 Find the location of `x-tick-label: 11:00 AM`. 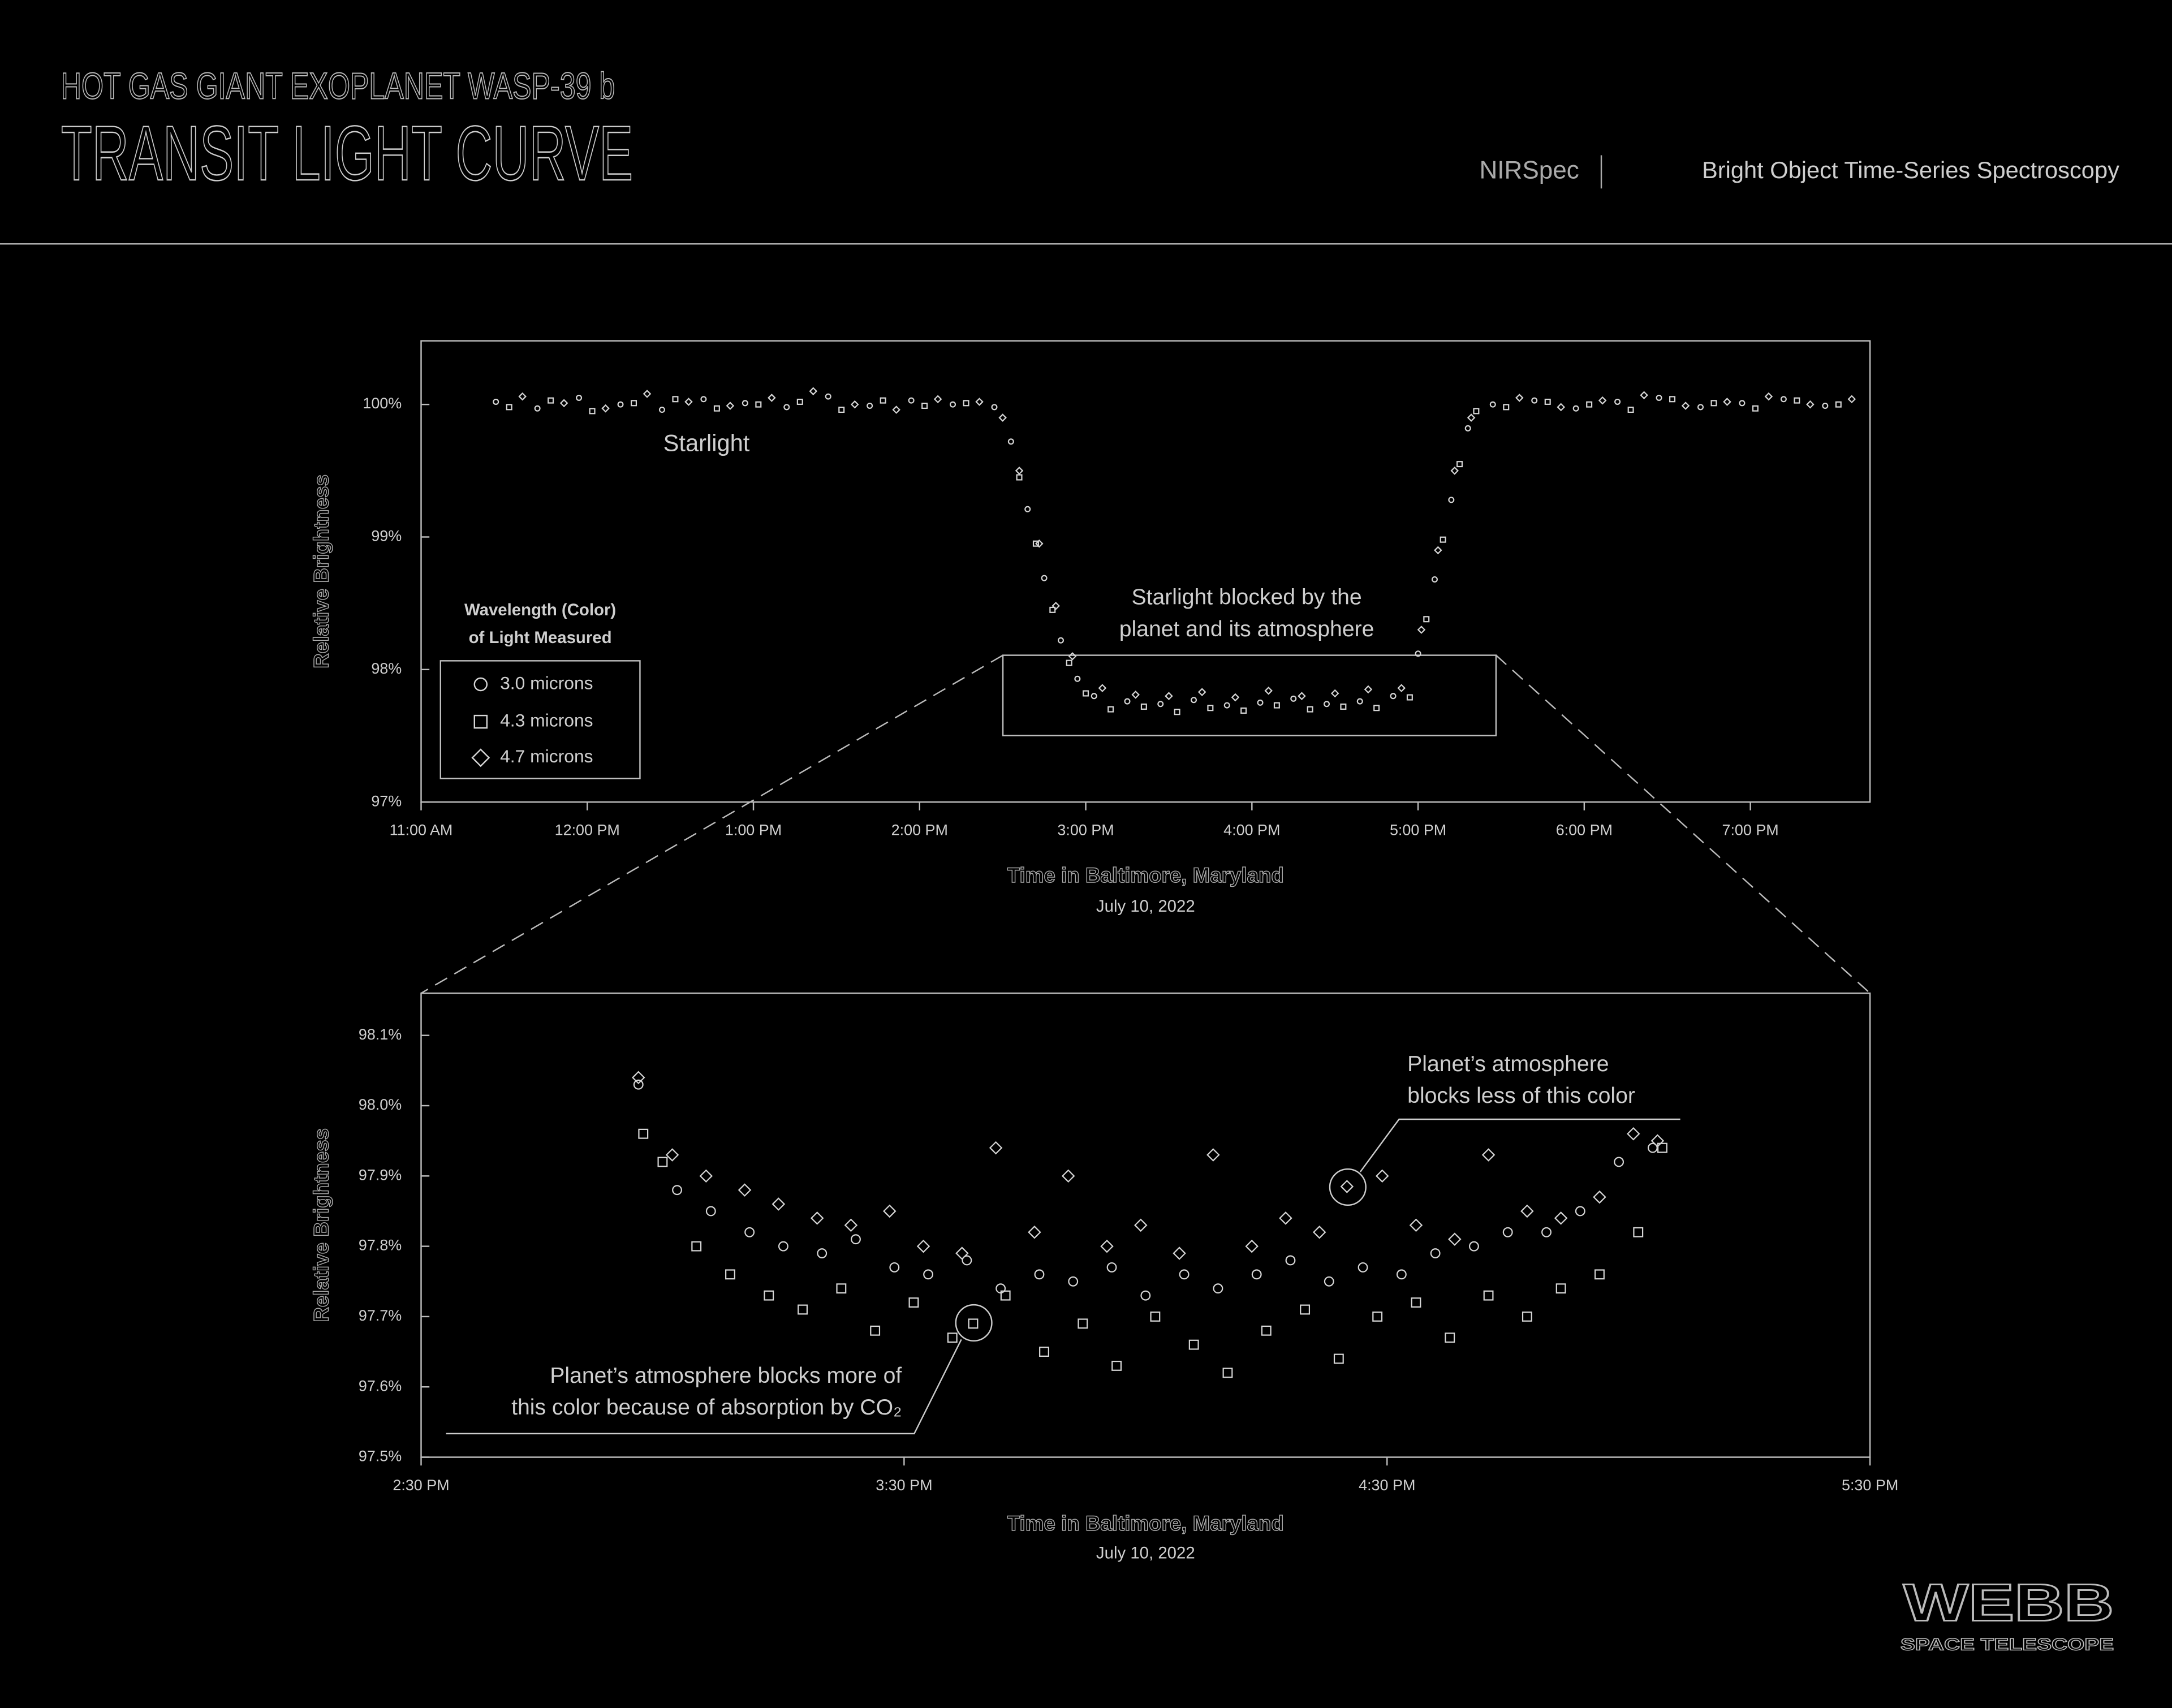

x-tick-label: 11:00 AM is located at coordinates (421, 830).